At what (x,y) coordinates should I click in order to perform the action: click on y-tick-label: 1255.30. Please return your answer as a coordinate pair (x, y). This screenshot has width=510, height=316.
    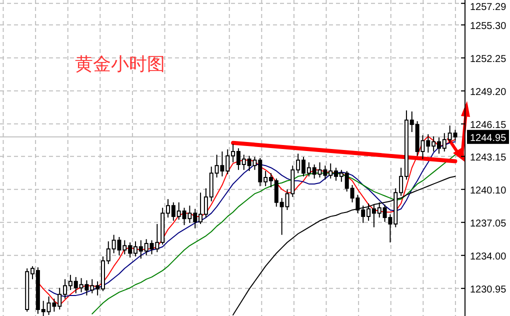
    Looking at the image, I should click on (488, 26).